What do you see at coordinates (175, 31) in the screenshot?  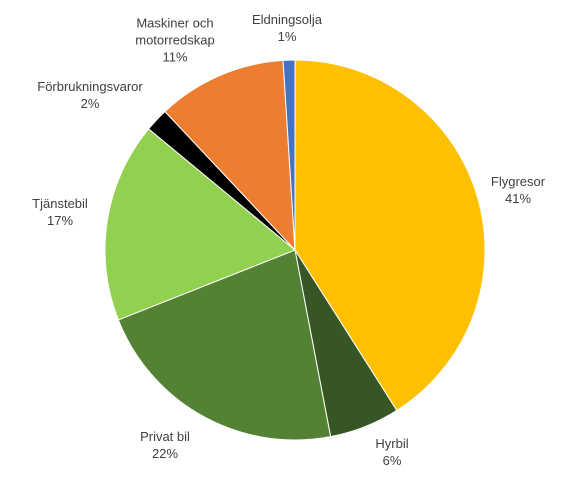 I see `category-label: Maskiner och motorredskap` at bounding box center [175, 31].